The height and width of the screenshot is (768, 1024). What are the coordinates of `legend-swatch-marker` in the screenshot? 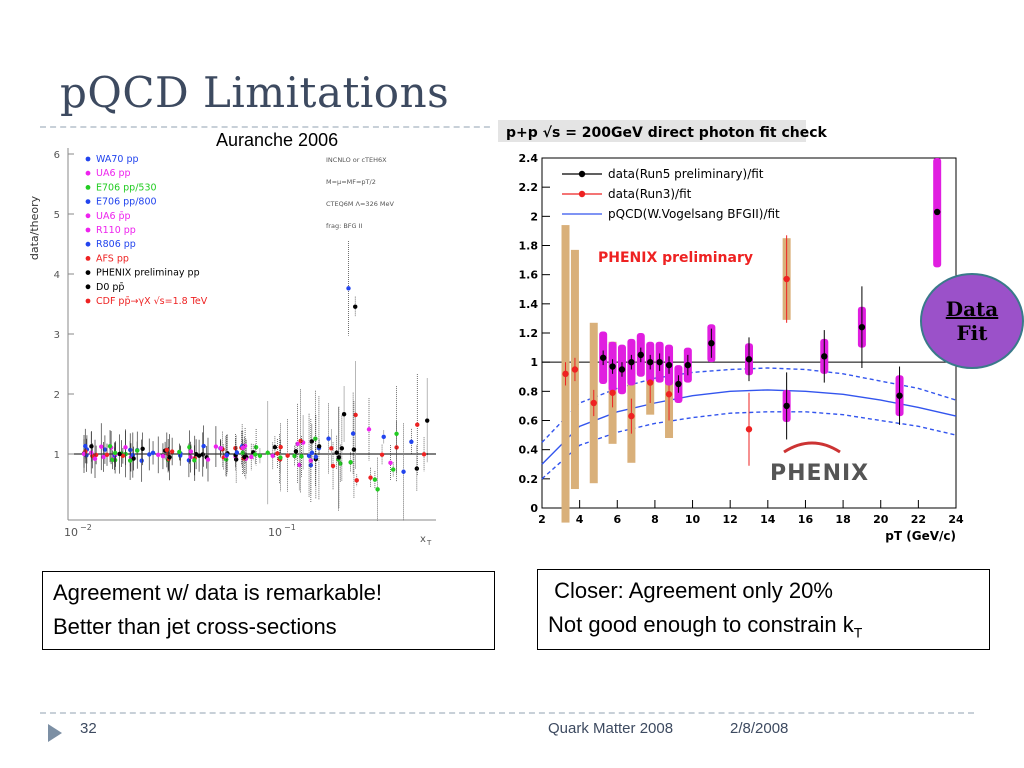 It's located at (582, 174).